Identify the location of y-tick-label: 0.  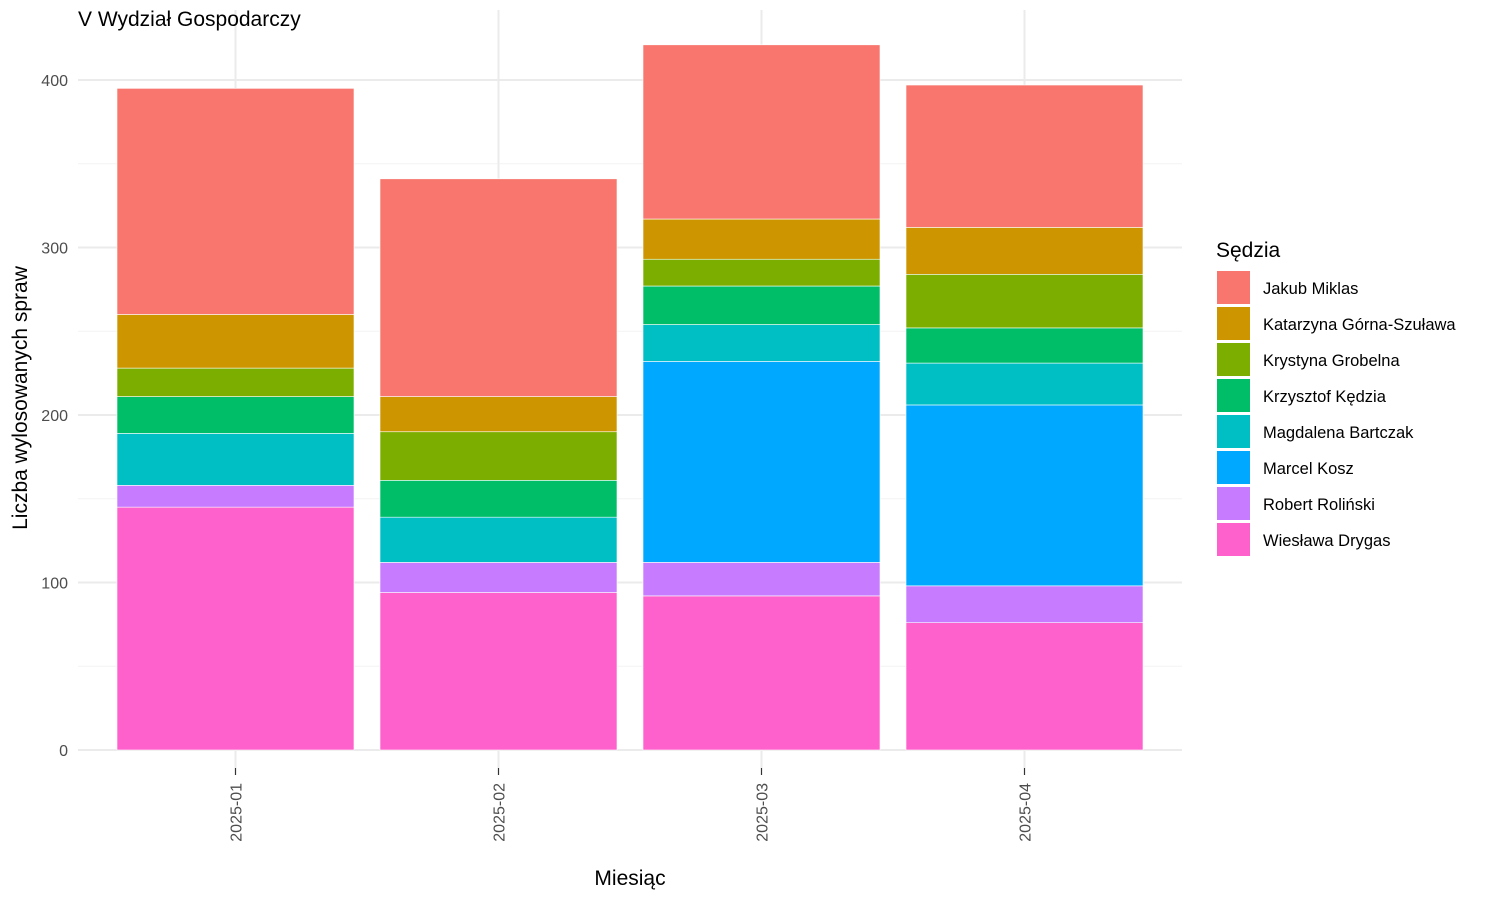
(63, 751).